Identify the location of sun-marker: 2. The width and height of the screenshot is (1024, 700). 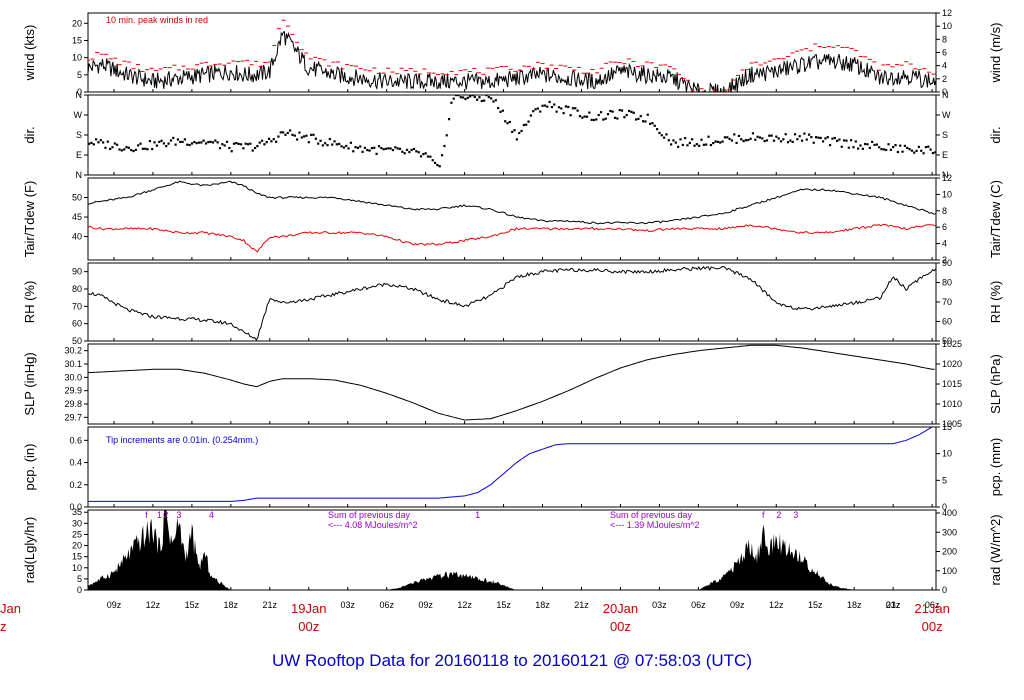
(165, 515).